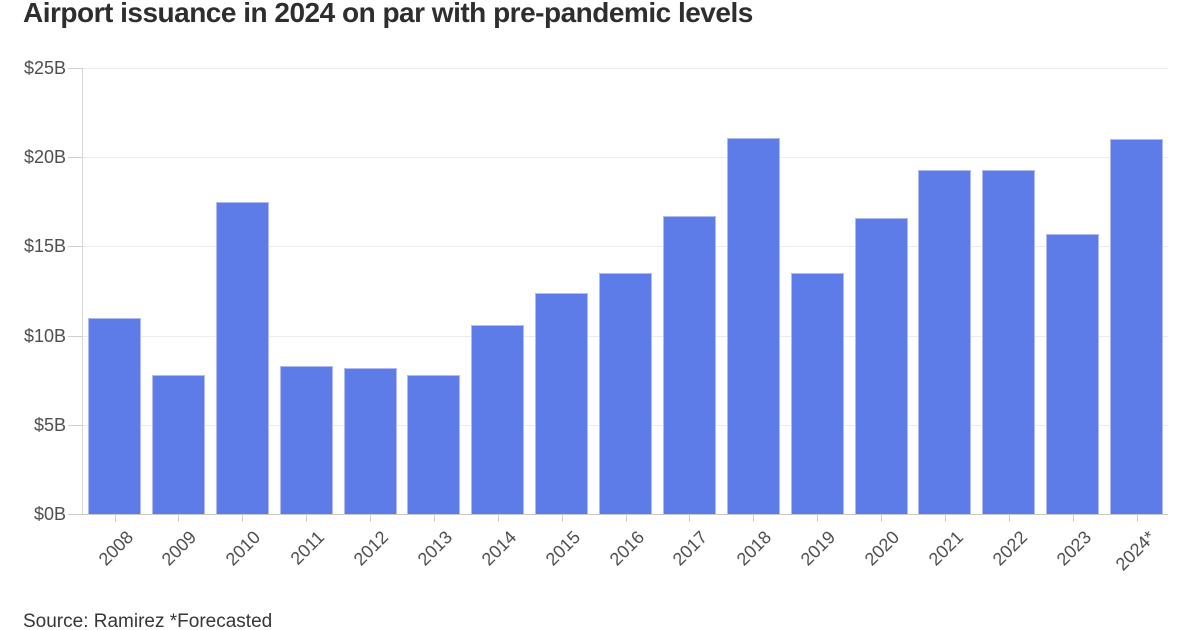 The height and width of the screenshot is (630, 1200). What do you see at coordinates (881, 365) in the screenshot?
I see `bar-2020` at bounding box center [881, 365].